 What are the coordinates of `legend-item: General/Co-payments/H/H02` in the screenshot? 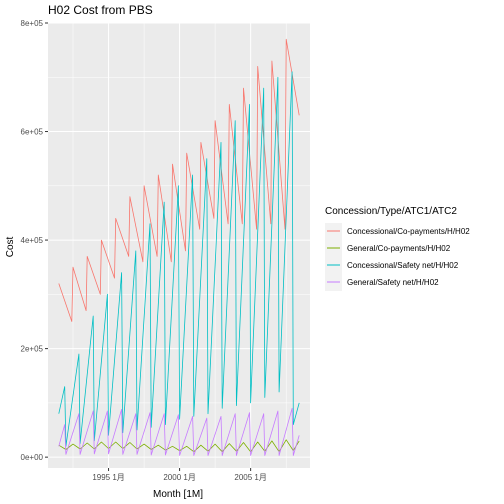 It's located at (388, 248).